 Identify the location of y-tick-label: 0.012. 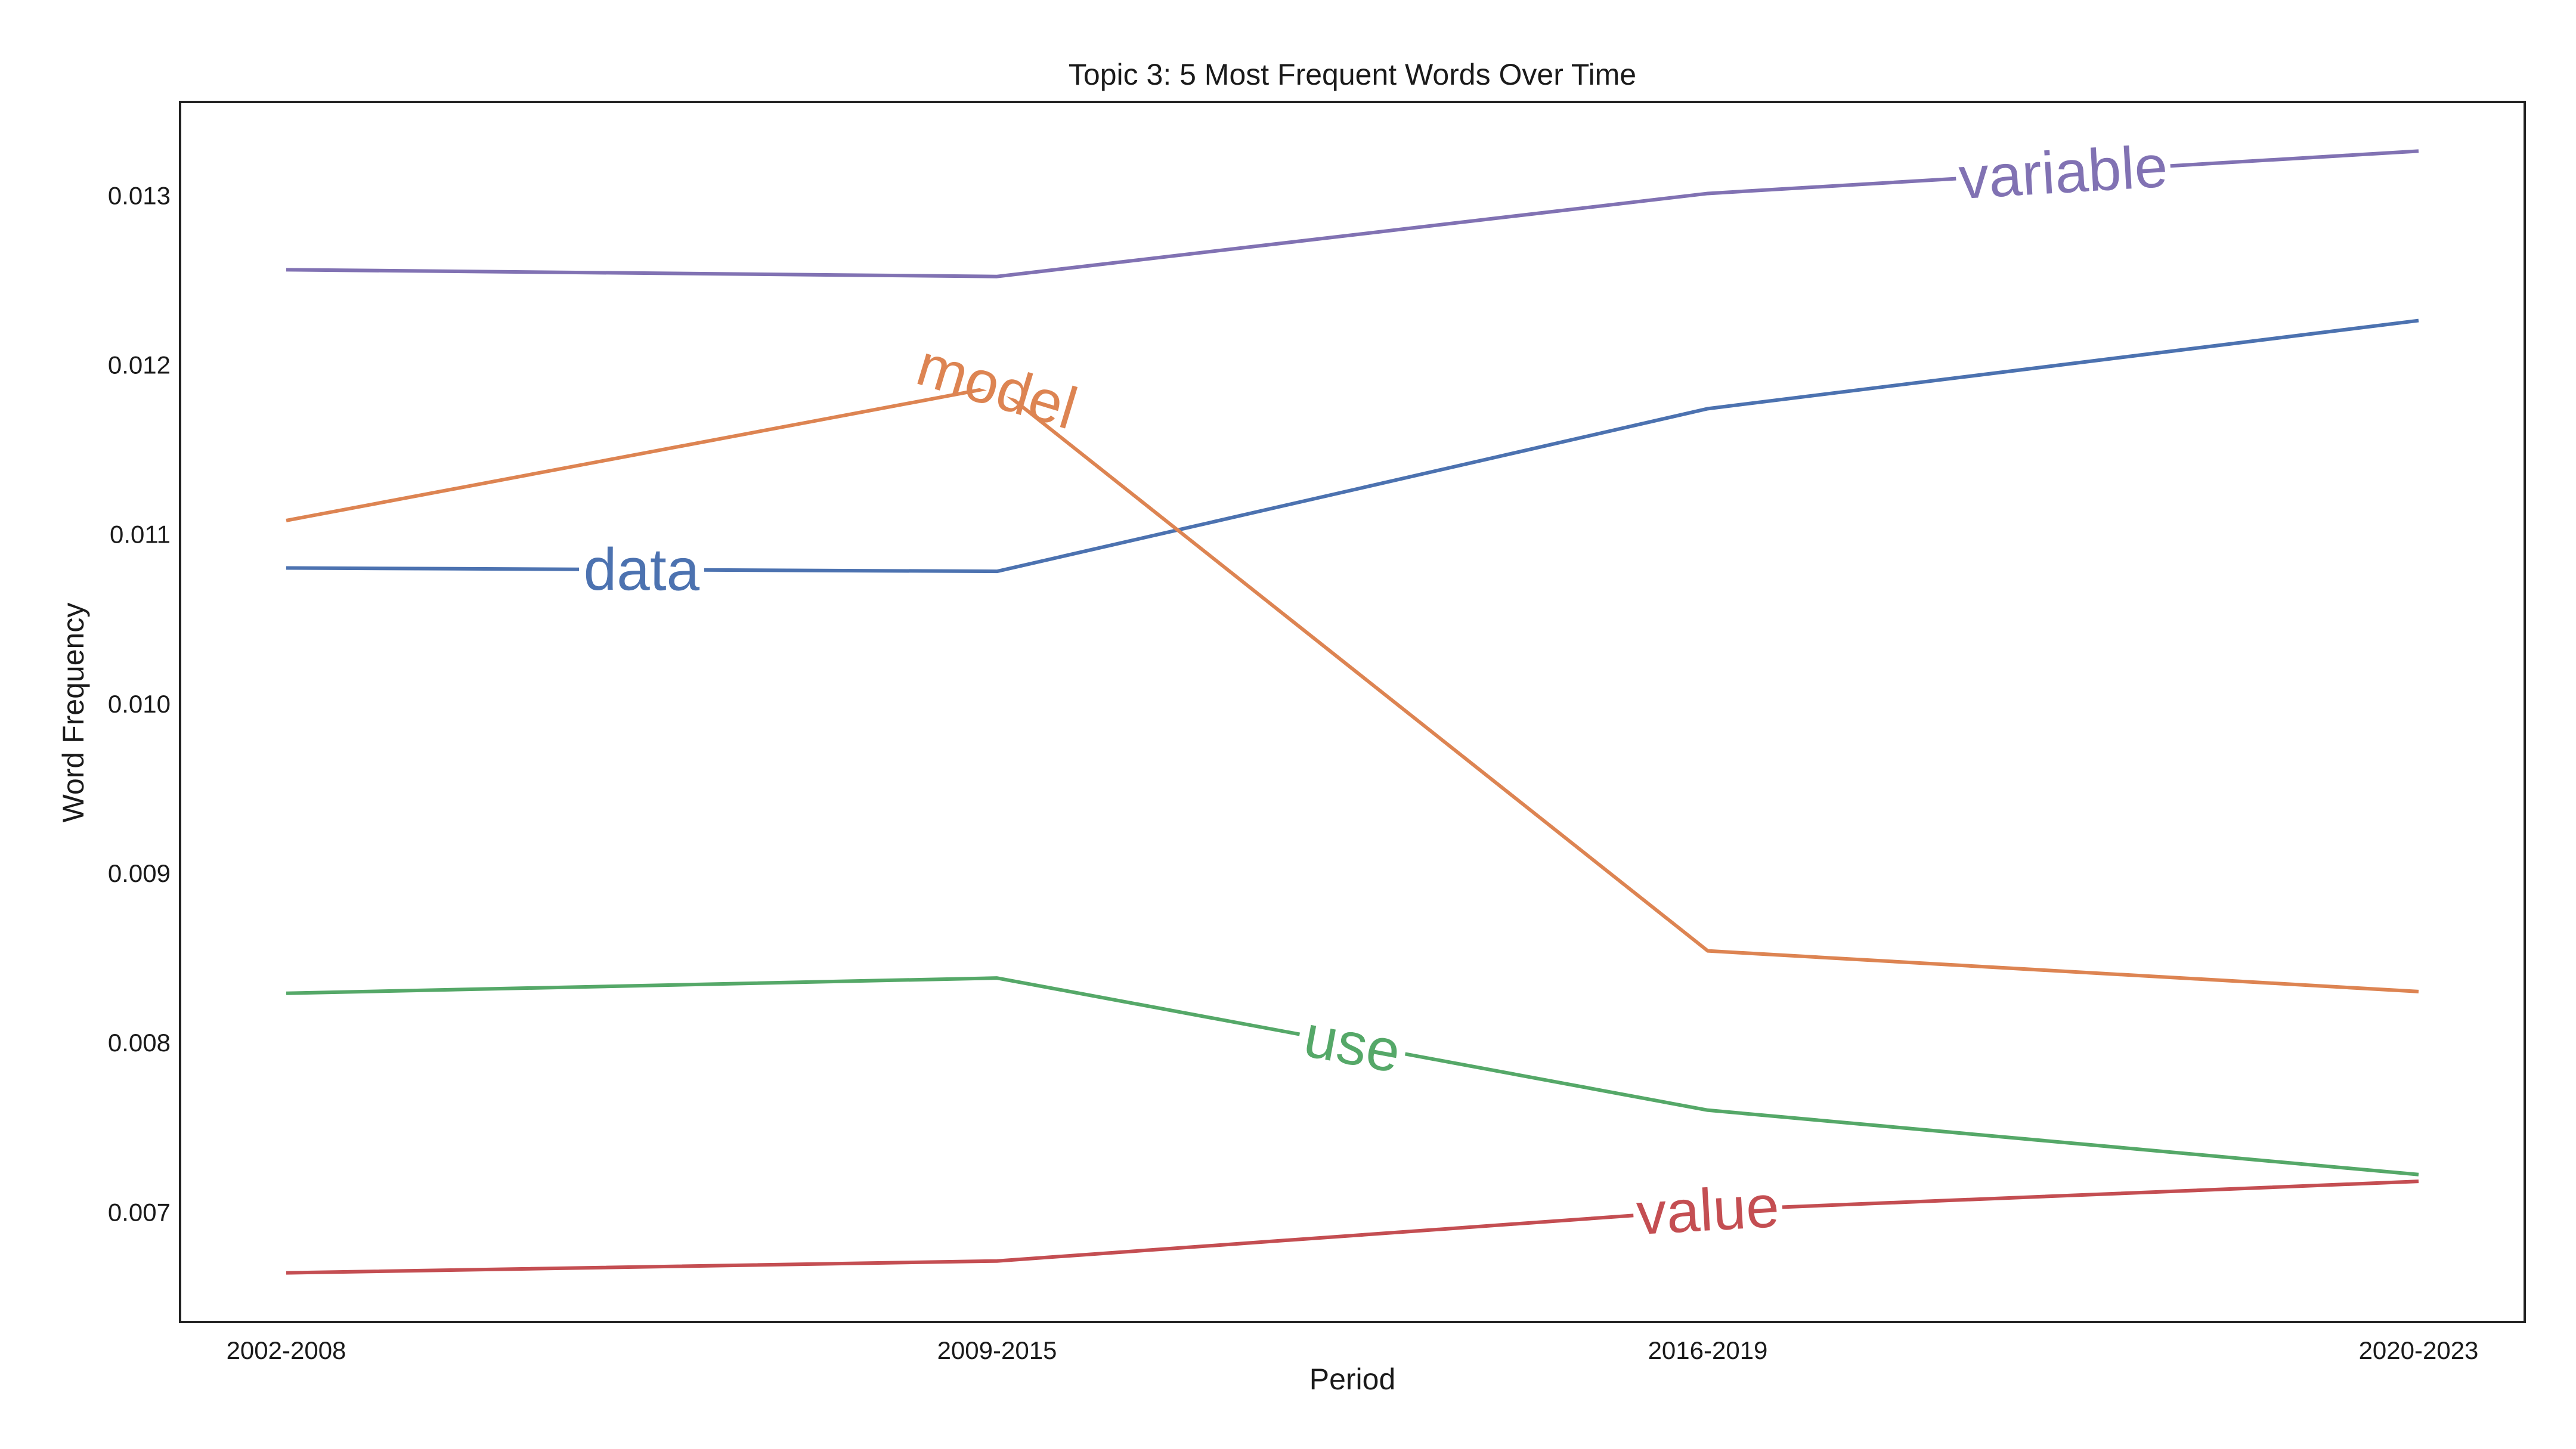
(139, 365).